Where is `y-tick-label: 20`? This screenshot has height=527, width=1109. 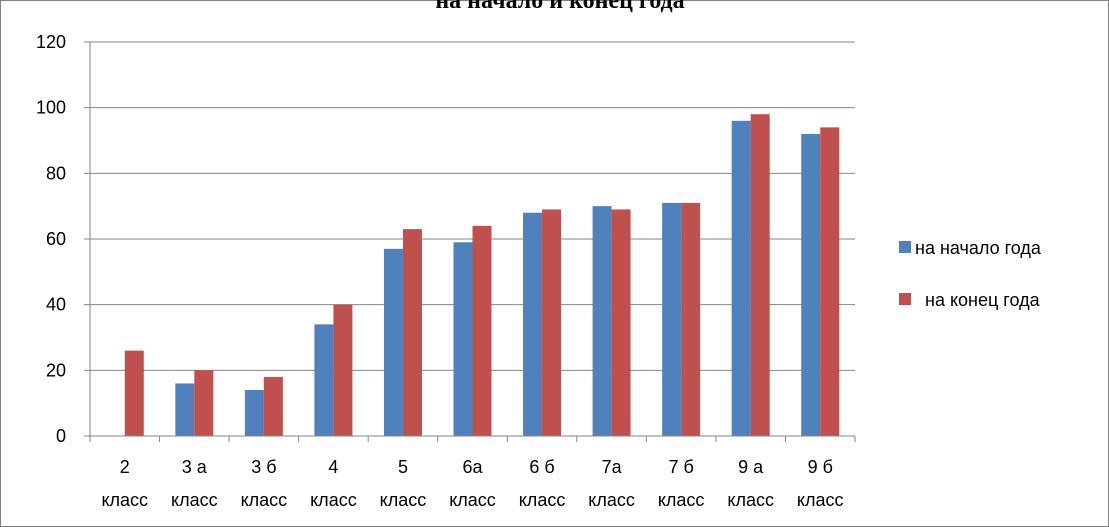
y-tick-label: 20 is located at coordinates (56, 370).